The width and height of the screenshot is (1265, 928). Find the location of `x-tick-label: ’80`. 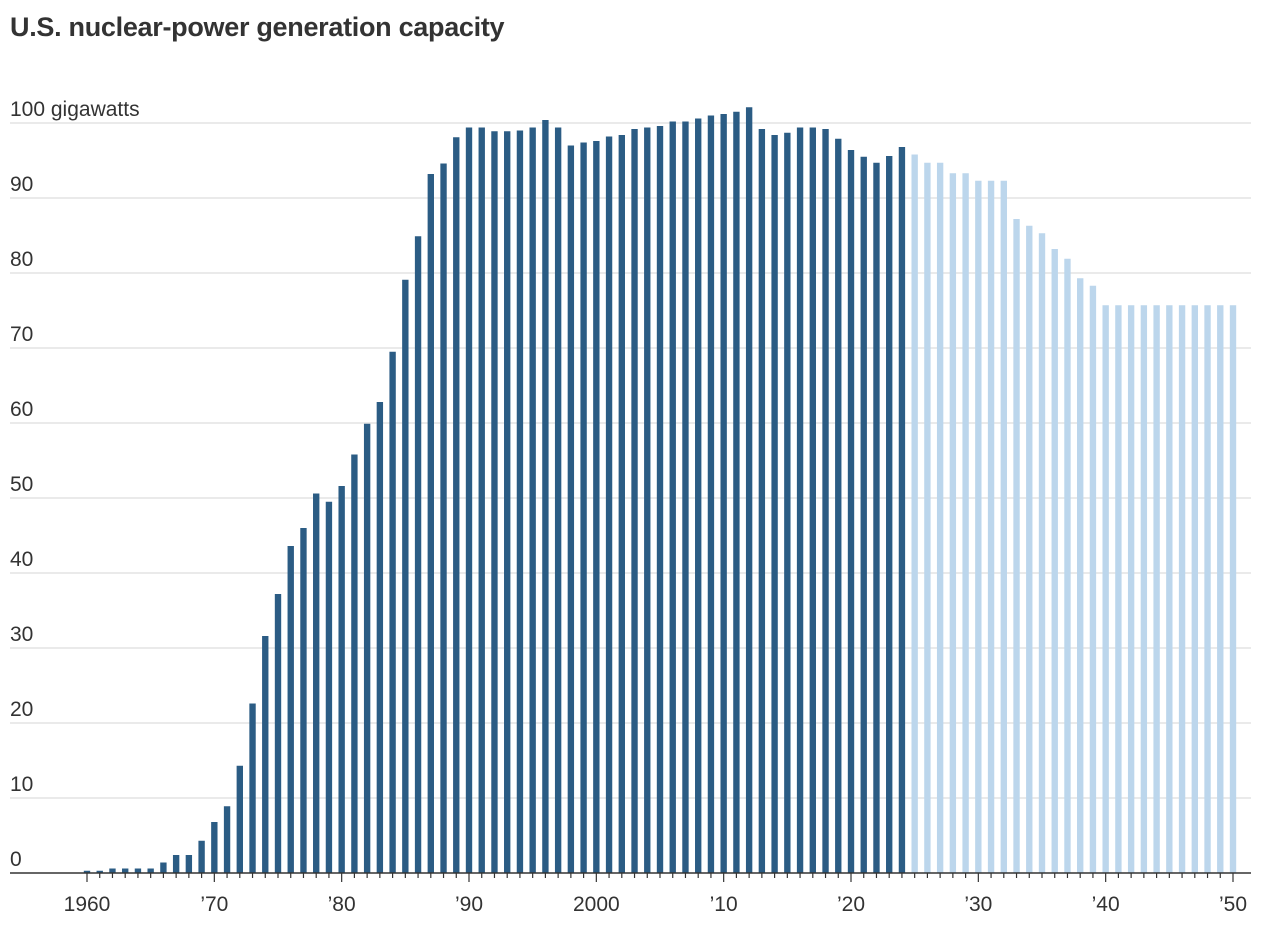

x-tick-label: ’80 is located at coordinates (342, 904).